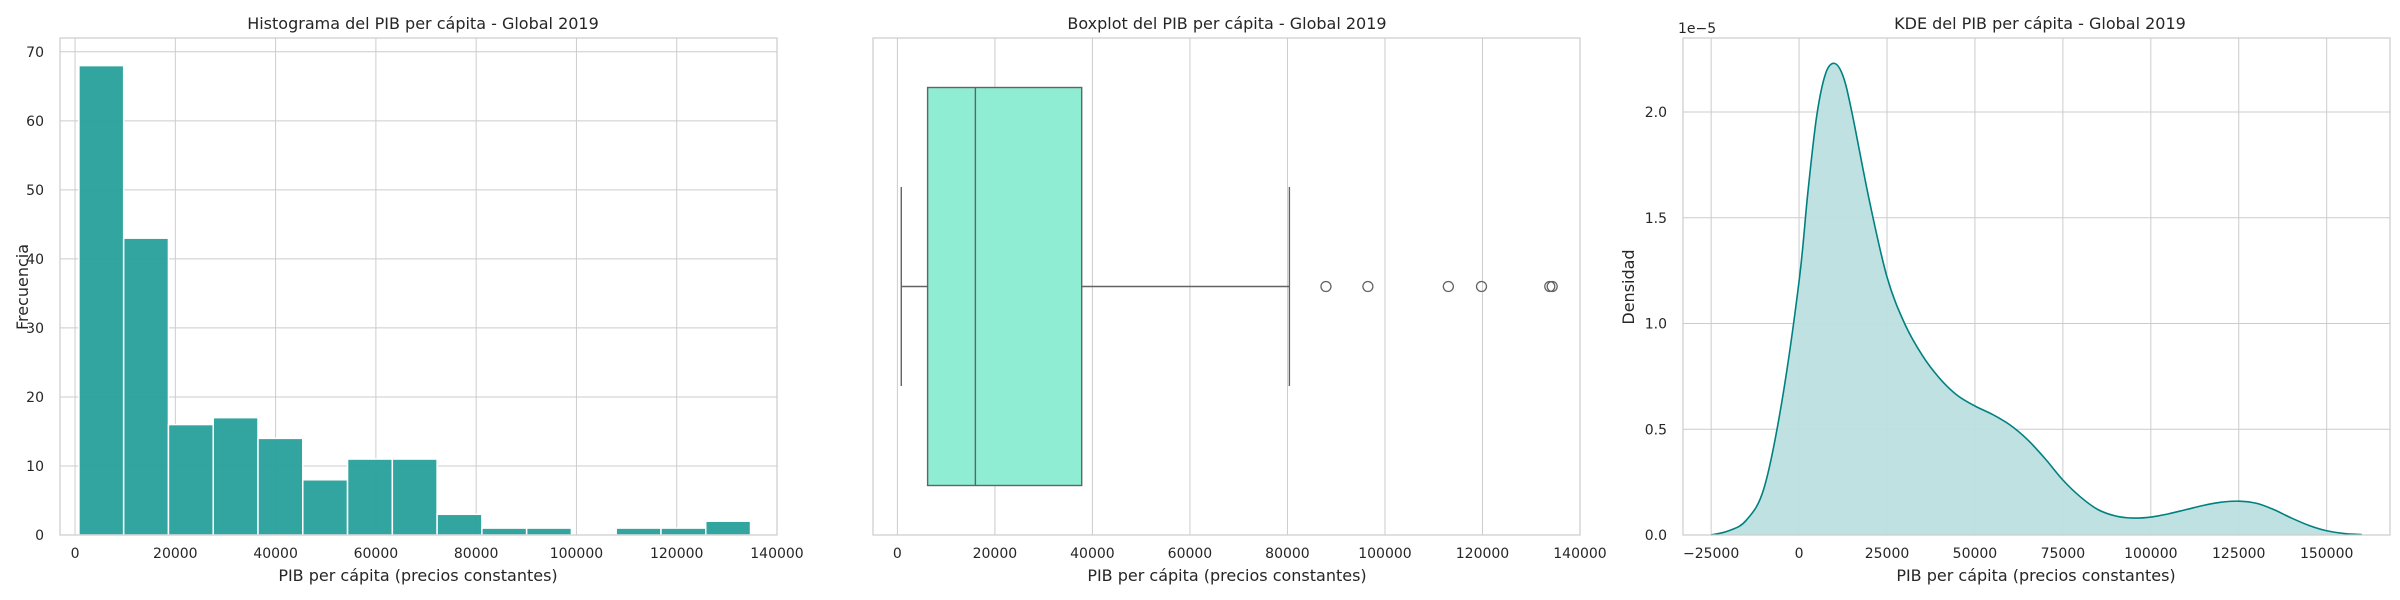  Describe the element at coordinates (676, 554) in the screenshot. I see `histogram-x-tick-label: 120000` at that location.